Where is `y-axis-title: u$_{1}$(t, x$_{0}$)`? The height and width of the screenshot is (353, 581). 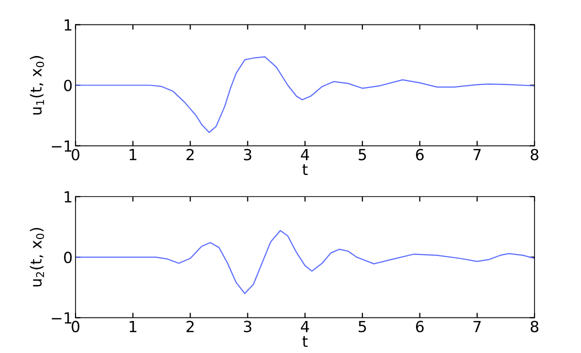 y-axis-title: u$_{1}$(t, x$_{0}$) is located at coordinates (37, 85).